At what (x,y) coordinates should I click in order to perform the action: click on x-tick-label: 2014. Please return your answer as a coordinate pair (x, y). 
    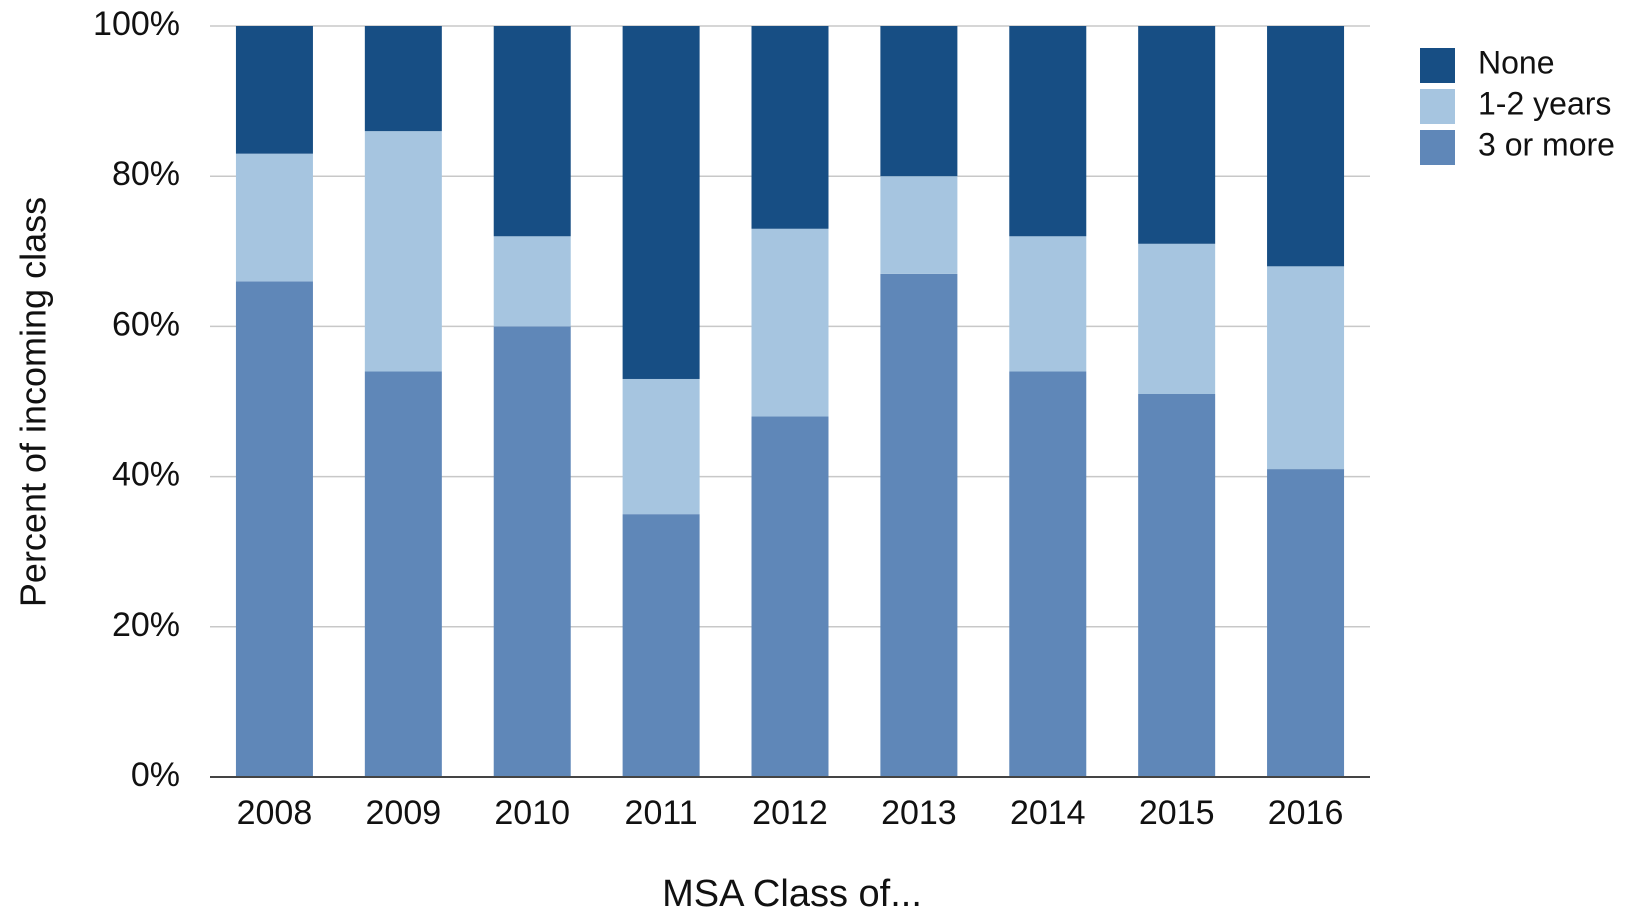
    Looking at the image, I should click on (1048, 813).